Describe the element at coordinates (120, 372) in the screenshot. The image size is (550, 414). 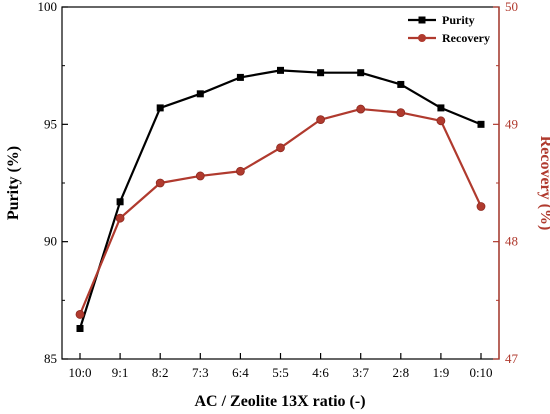
I see `x-tick-label: 9:1` at that location.